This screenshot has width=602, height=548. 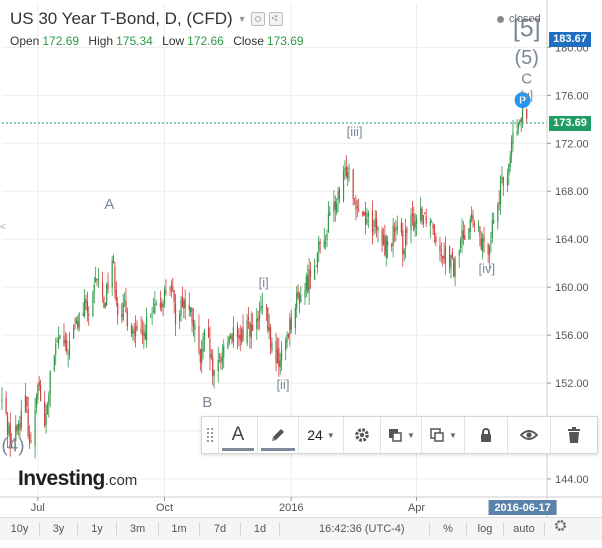 What do you see at coordinates (282, 384) in the screenshot?
I see `wave-label: [ii]` at bounding box center [282, 384].